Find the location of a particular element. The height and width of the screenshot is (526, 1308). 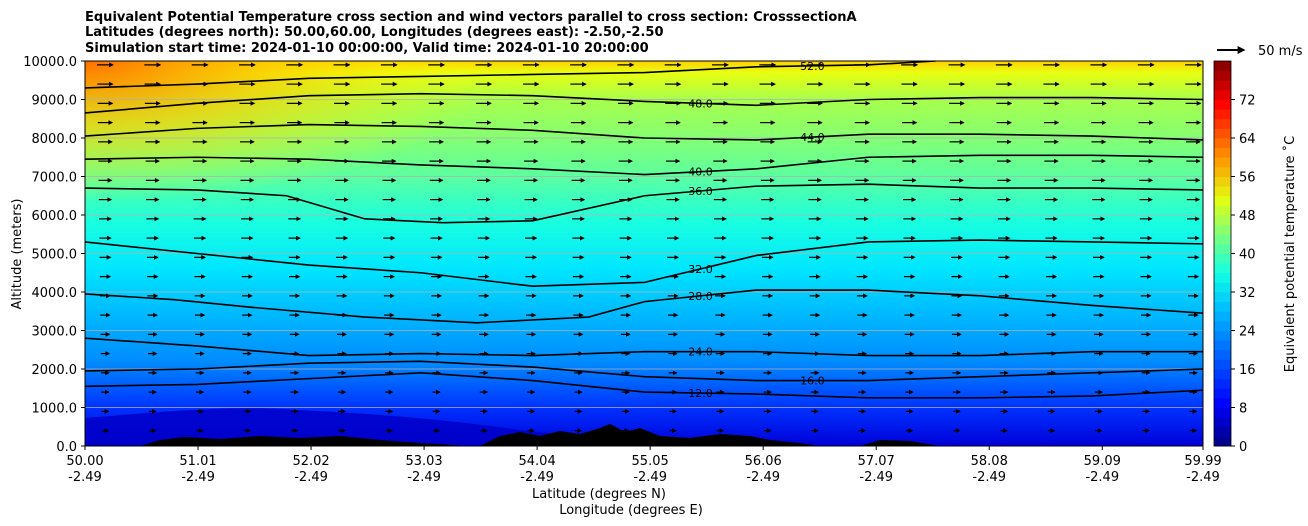

contour-label: 28.0 is located at coordinates (700, 296).